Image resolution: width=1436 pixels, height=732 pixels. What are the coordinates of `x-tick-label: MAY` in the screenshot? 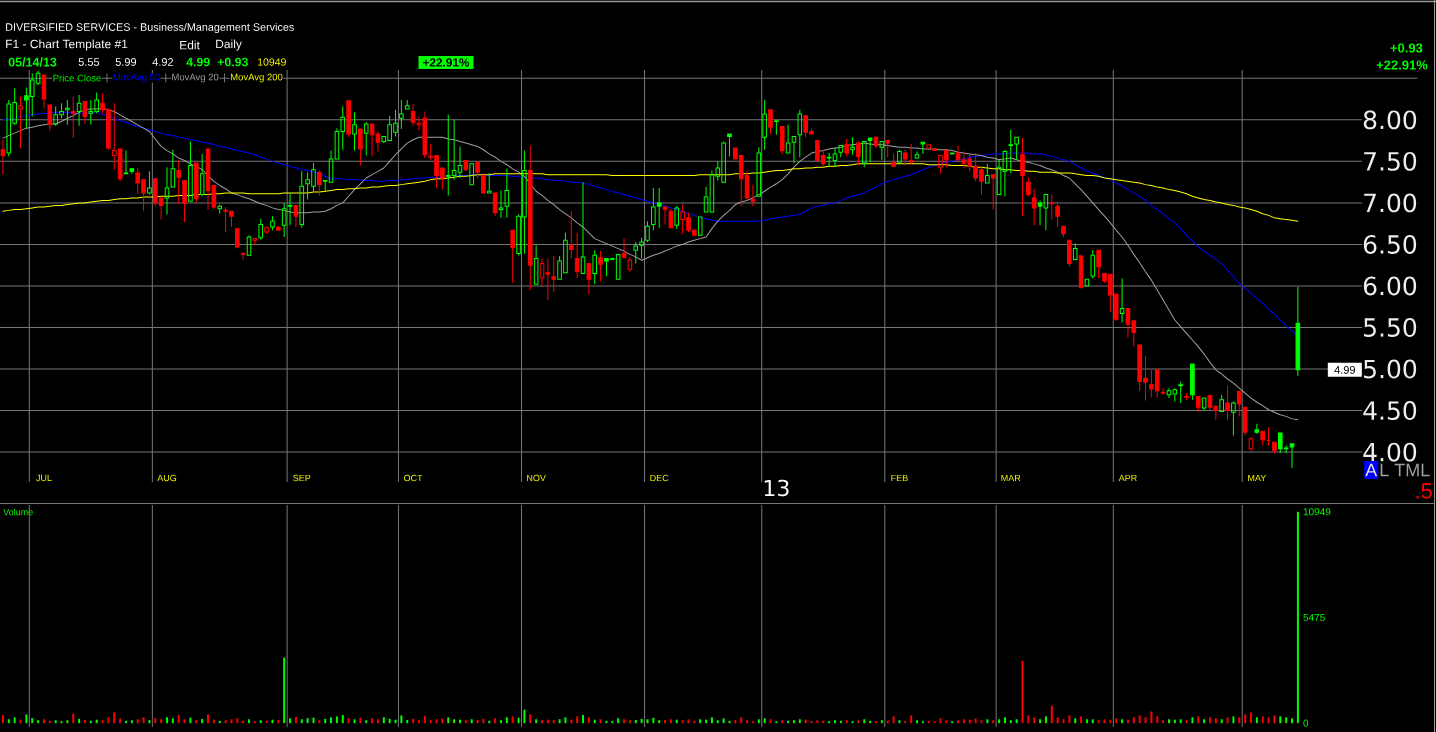 It's located at (1257, 478).